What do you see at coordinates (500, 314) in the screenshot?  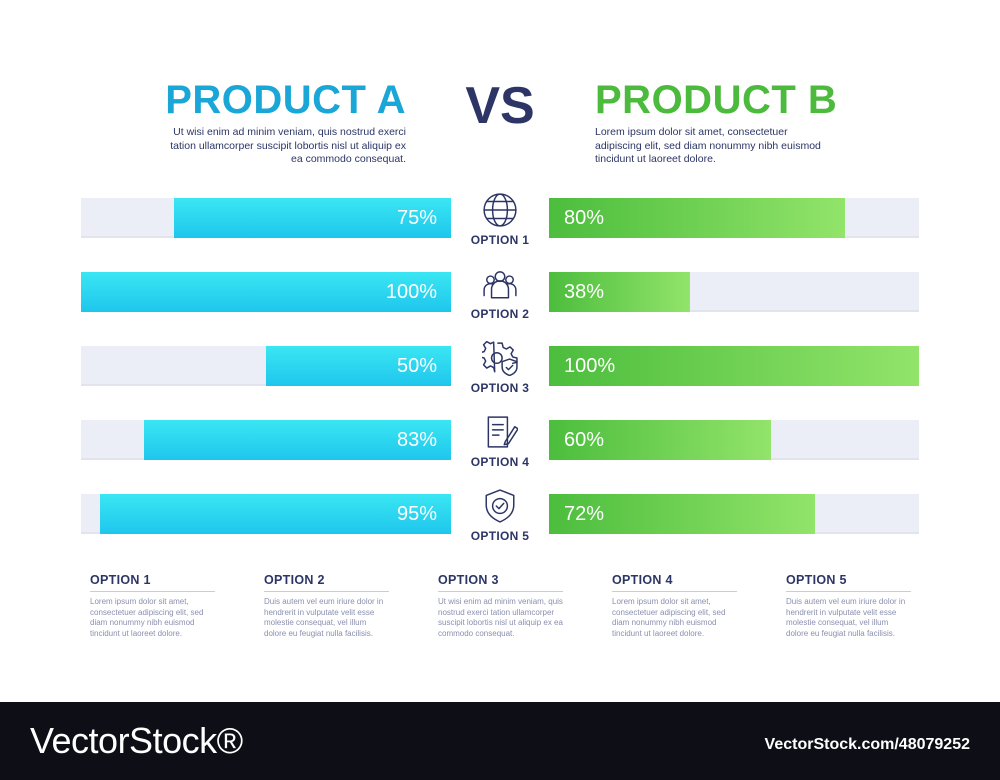 I see `option-label: OPTION 2` at bounding box center [500, 314].